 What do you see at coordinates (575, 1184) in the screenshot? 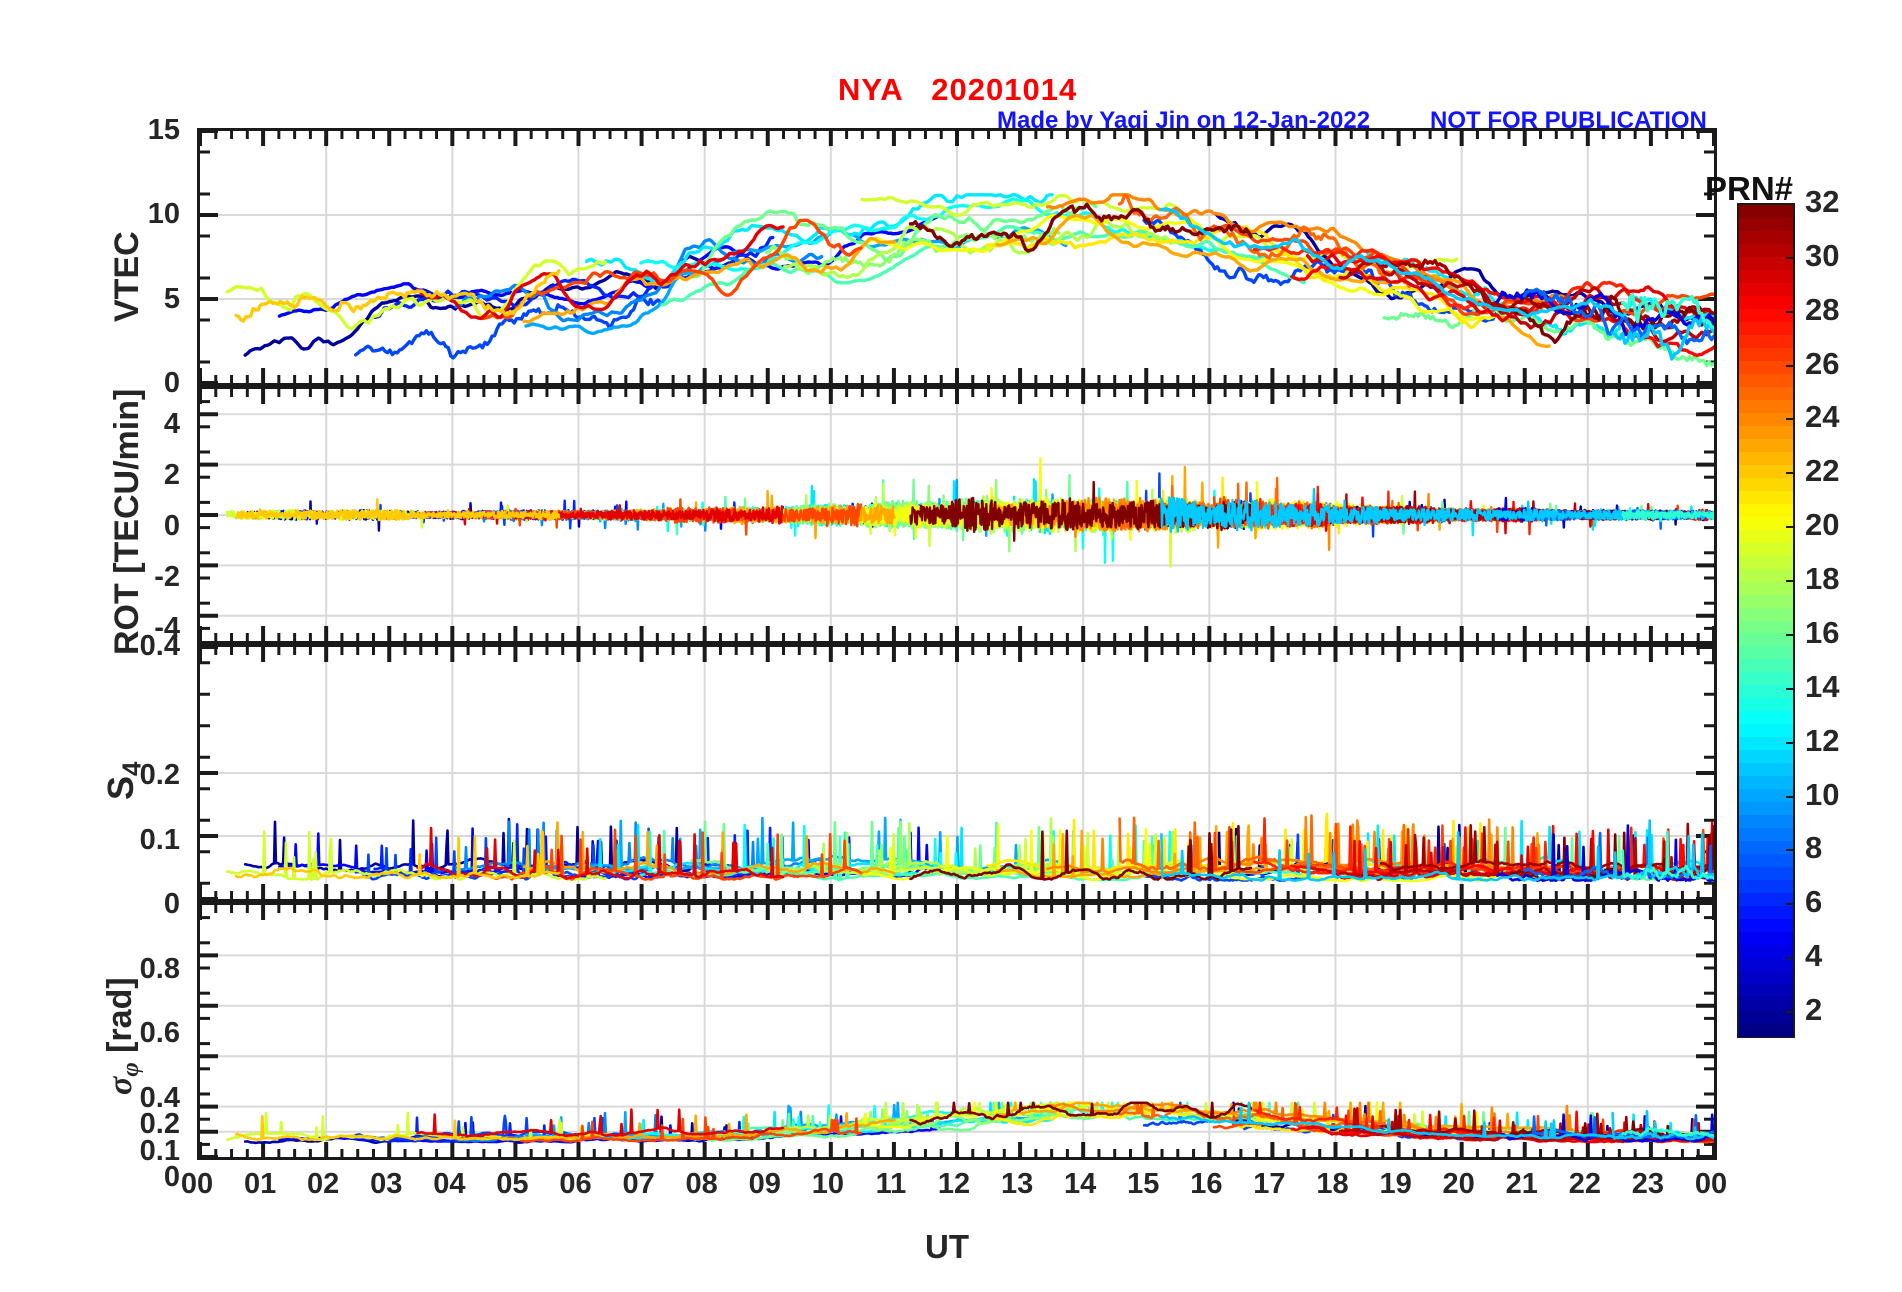
I see `x-tick-6: 06` at bounding box center [575, 1184].